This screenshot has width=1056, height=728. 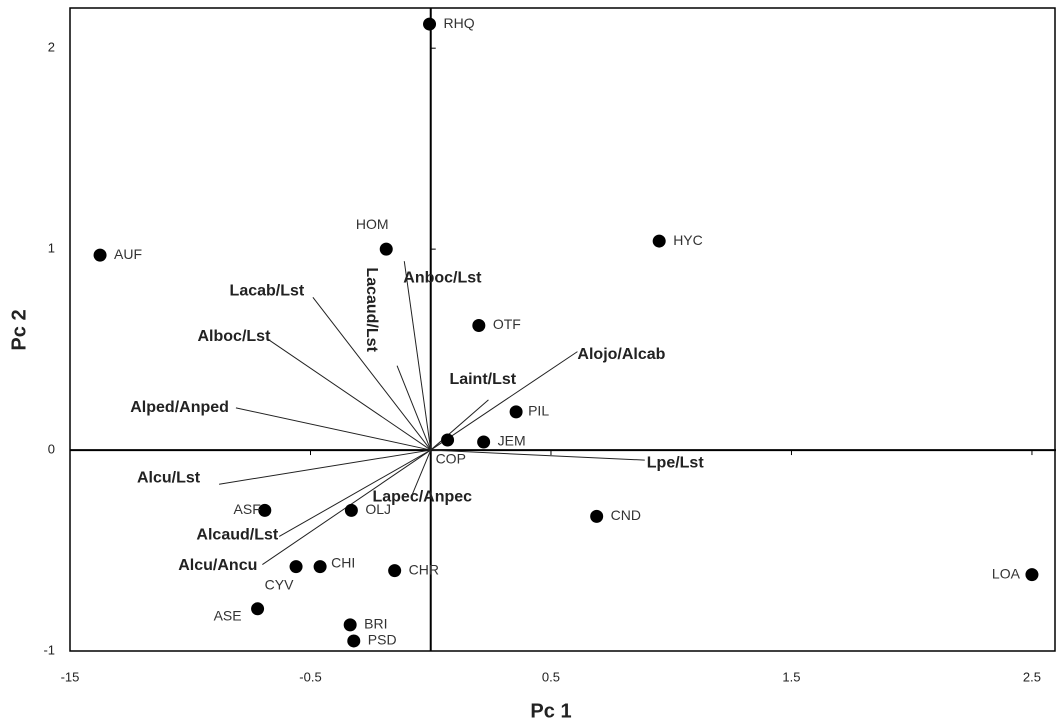 I want to click on vector-label: Laint/Lst, so click(x=482, y=379).